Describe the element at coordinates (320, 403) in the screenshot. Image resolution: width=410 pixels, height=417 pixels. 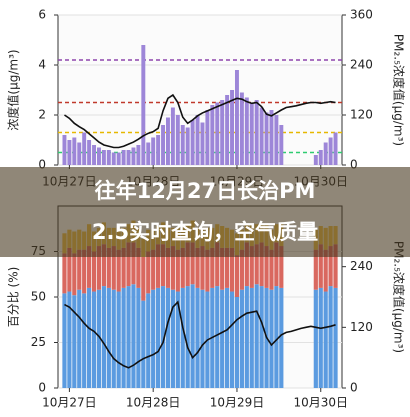
I see `x-tick-label: 10月30日` at that location.